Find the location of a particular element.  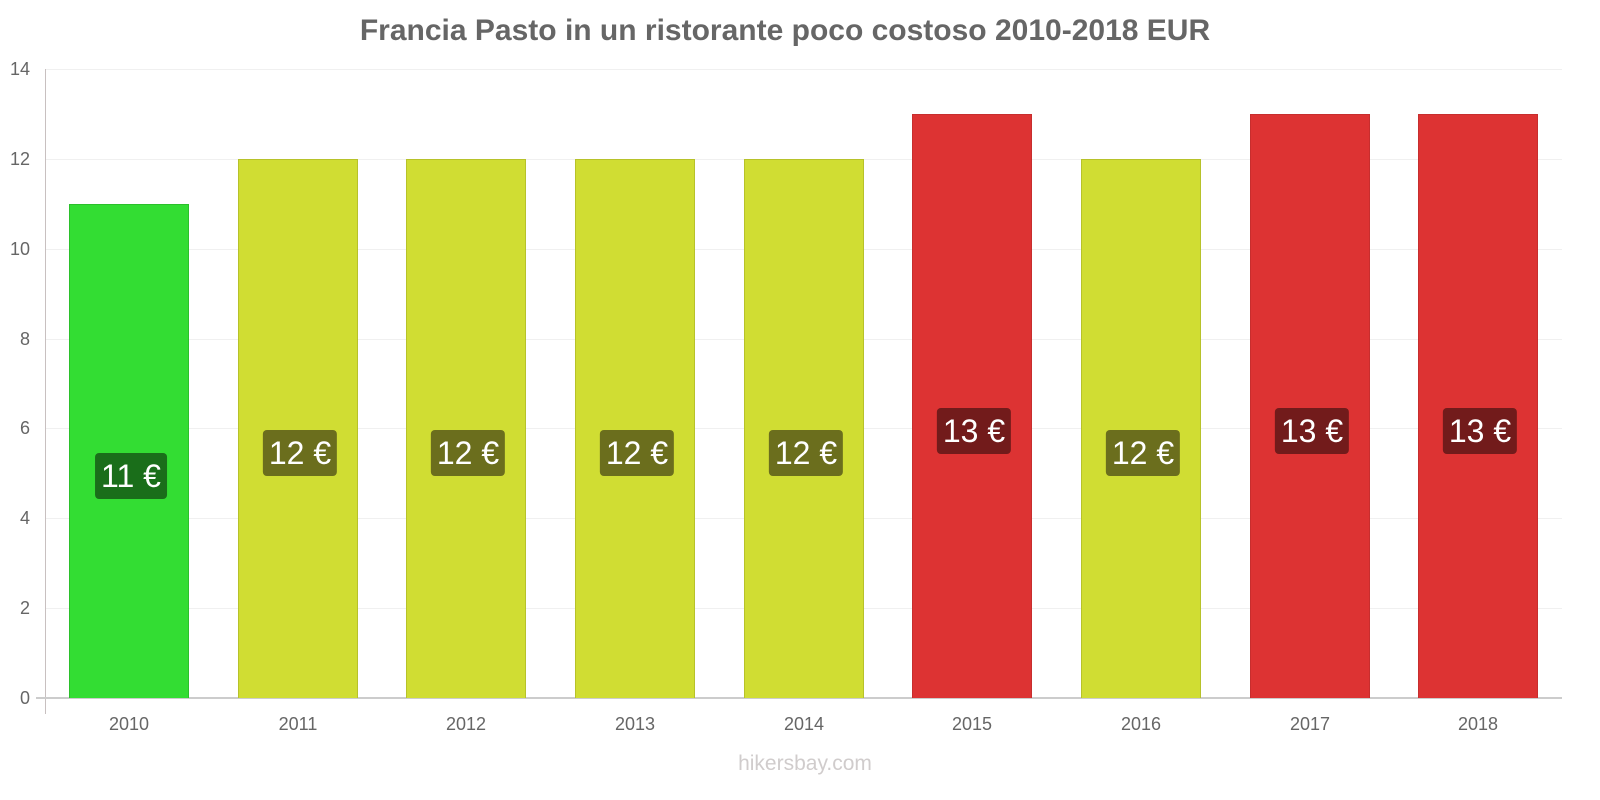

data-label-2014: 12 € is located at coordinates (806, 453).